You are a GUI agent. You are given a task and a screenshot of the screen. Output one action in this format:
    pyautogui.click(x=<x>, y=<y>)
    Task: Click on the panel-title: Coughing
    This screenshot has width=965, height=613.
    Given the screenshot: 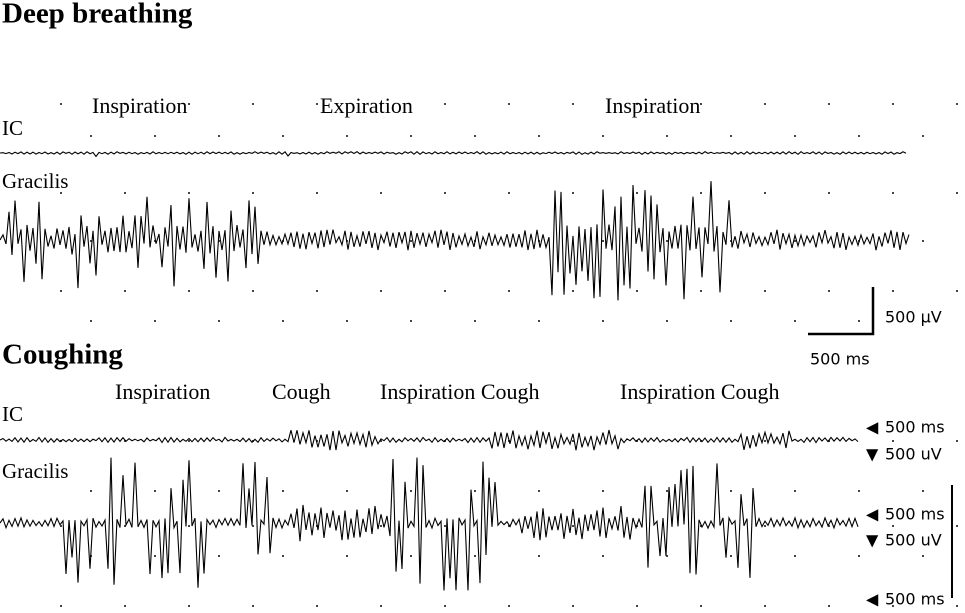 What is the action you would take?
    pyautogui.click(x=62, y=355)
    